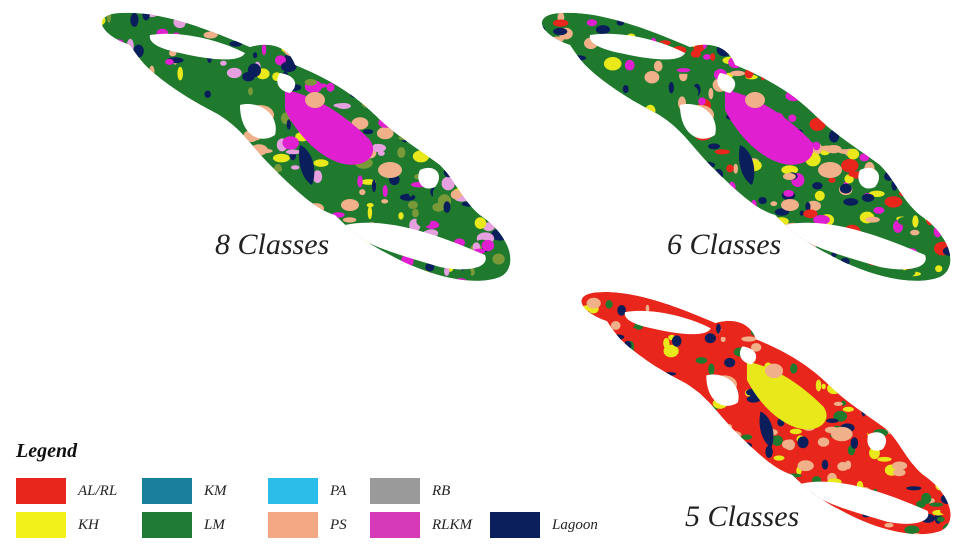 This screenshot has width=975, height=548. What do you see at coordinates (57, 525) in the screenshot?
I see `legend-item-kh: KH` at bounding box center [57, 525].